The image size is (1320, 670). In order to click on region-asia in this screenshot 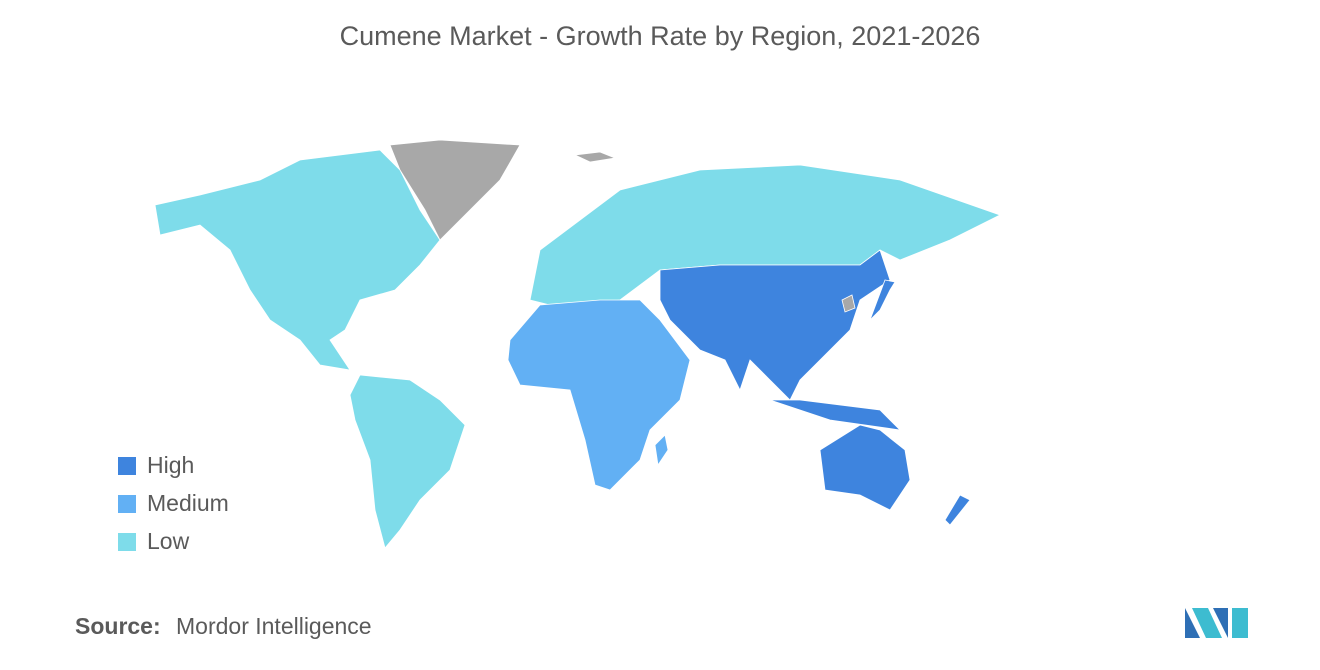, I will do `click(775, 325)`.